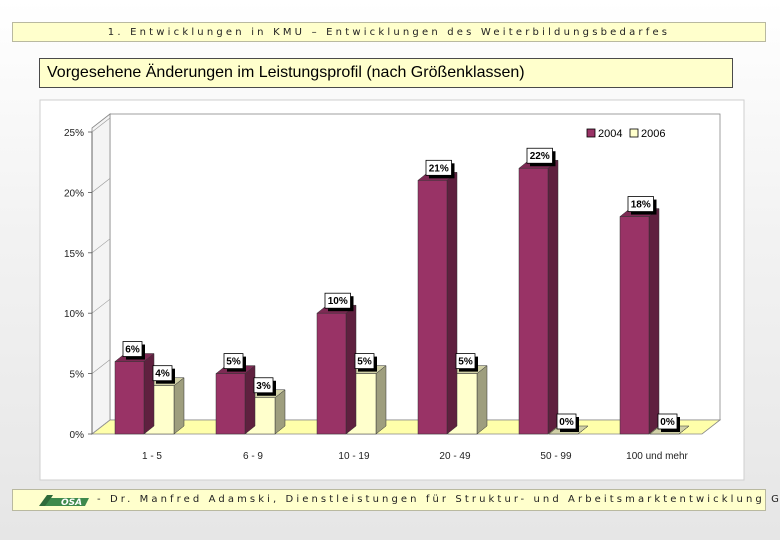 The image size is (780, 540). What do you see at coordinates (354, 456) in the screenshot?
I see `x-tick-label: 10 - 19` at bounding box center [354, 456].